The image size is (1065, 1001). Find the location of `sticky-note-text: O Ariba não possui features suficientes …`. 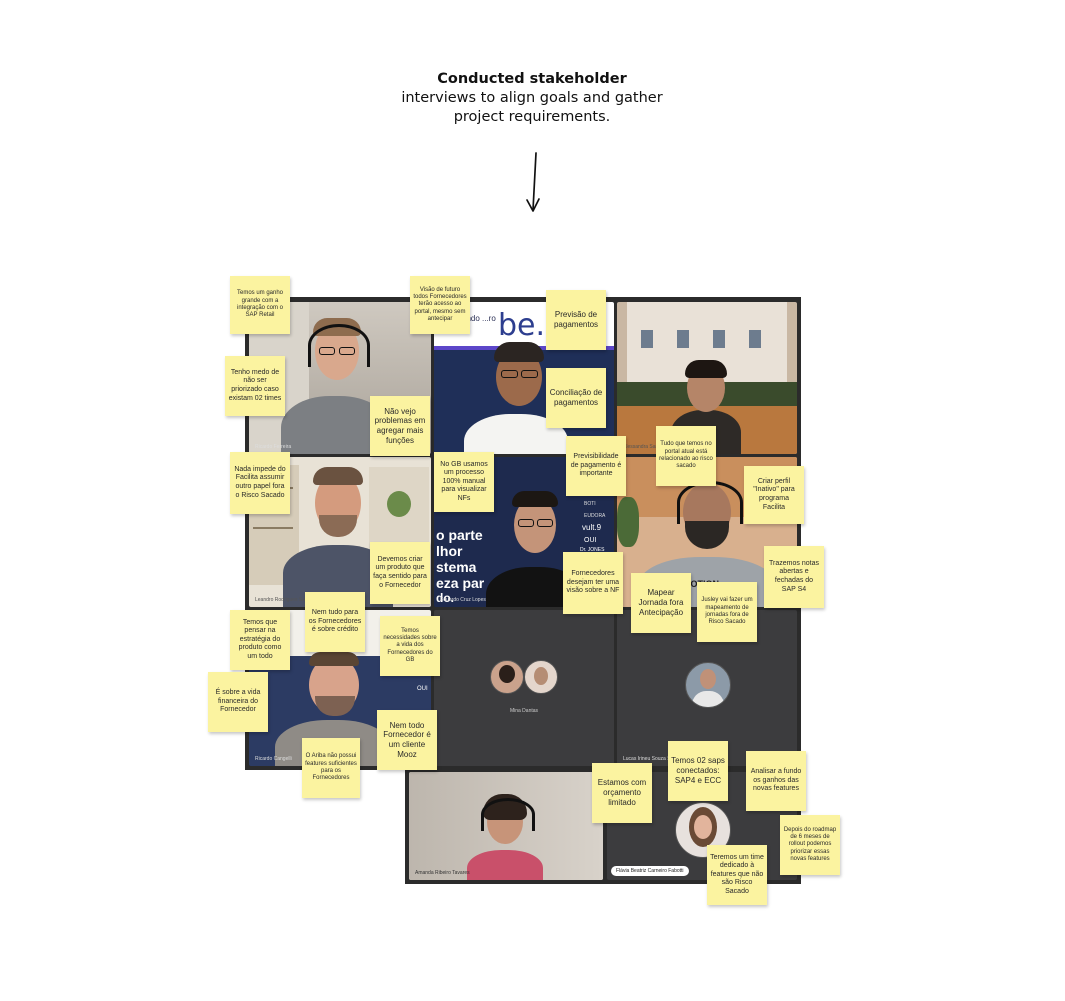

sticky-note-text: O Ariba não possui features suficientes … is located at coordinates (331, 767).